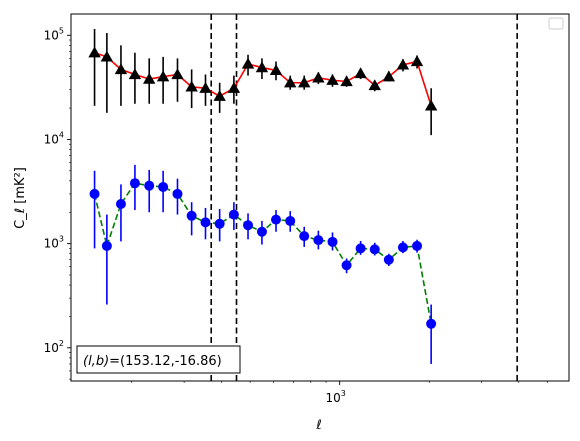  Describe the element at coordinates (20, 198) in the screenshot. I see `y-axis-label: C_ℓ [mK²]` at that location.